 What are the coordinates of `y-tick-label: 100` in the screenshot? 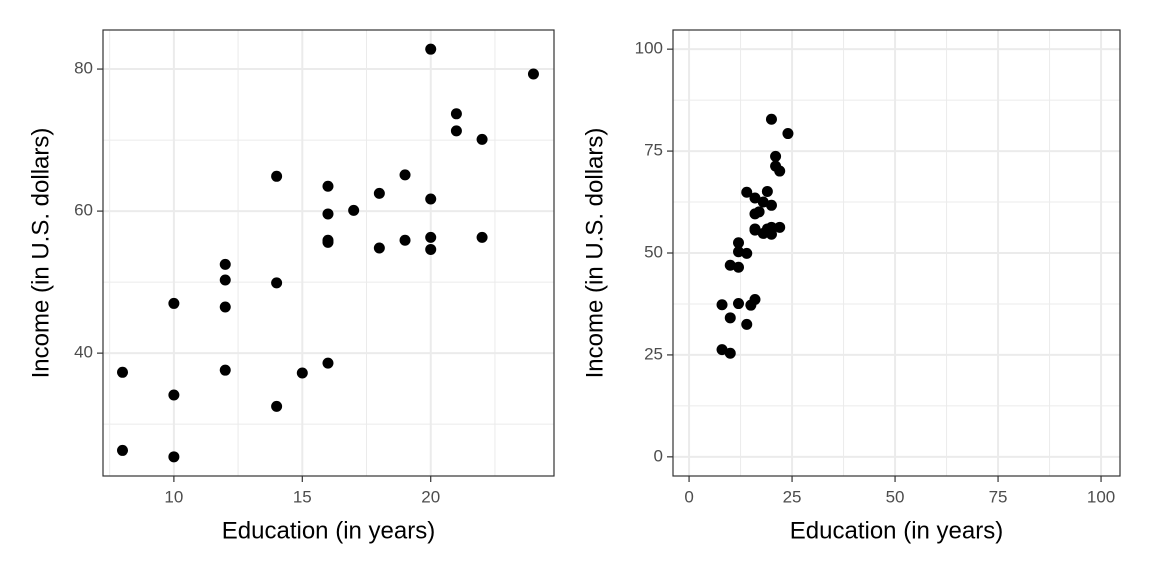 It's located at (649, 48).